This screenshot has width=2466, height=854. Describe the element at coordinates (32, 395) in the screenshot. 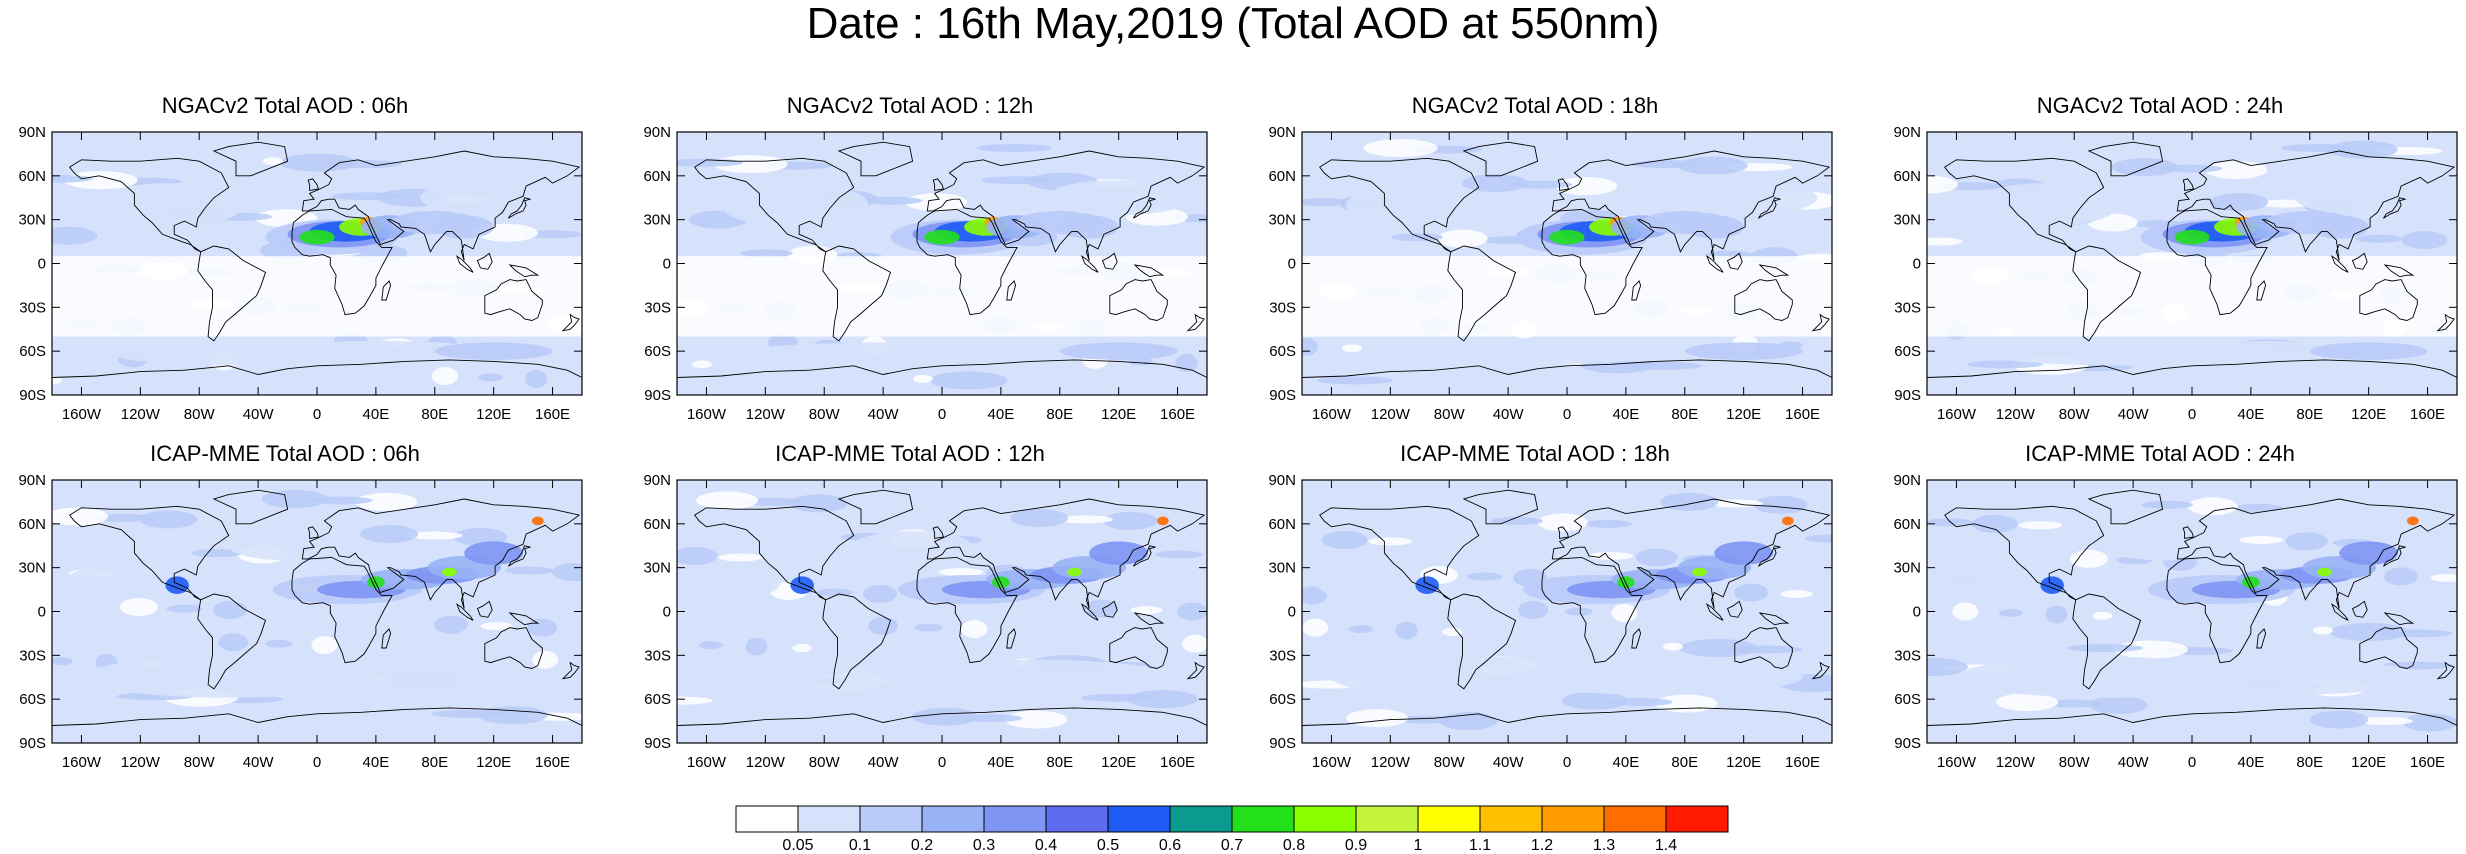

I see `lat-tick-label: 90S` at that location.